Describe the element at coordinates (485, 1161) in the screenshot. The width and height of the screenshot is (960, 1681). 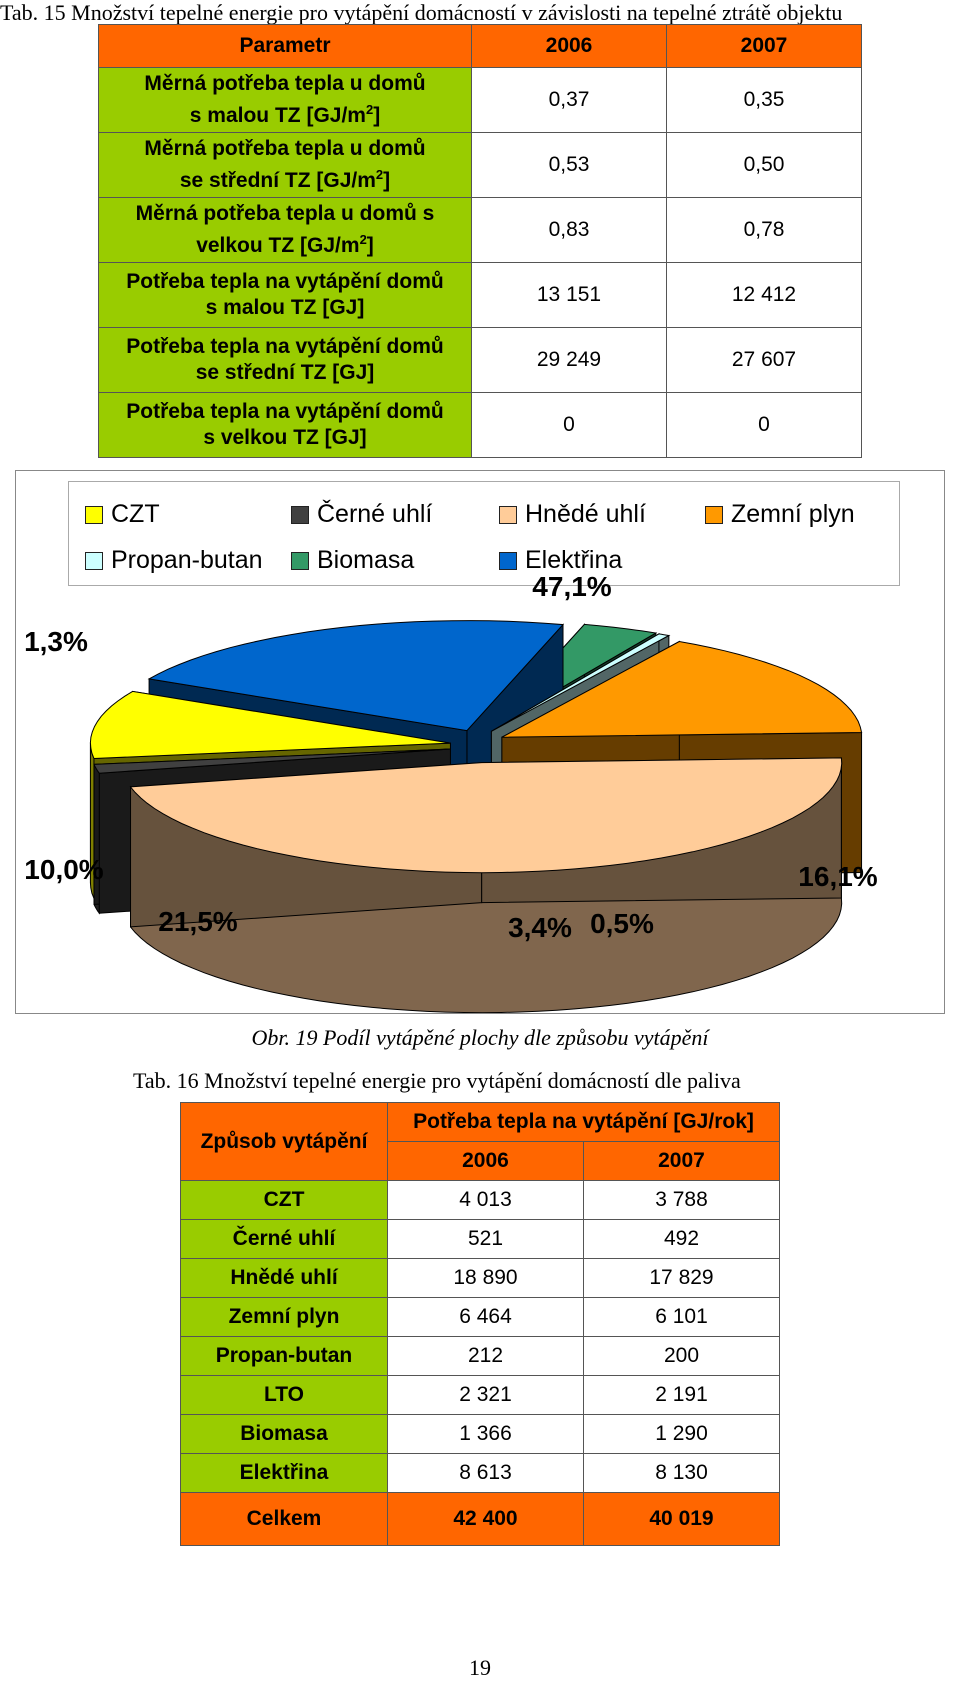
I see `table16-header-2006: 2006` at that location.